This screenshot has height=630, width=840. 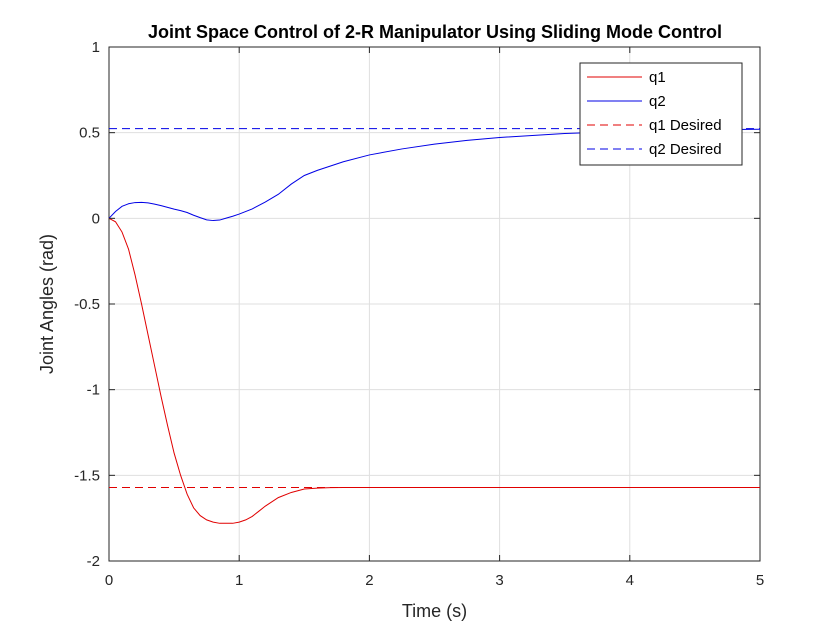 What do you see at coordinates (87, 475) in the screenshot?
I see `y-tick-label: -1.5` at bounding box center [87, 475].